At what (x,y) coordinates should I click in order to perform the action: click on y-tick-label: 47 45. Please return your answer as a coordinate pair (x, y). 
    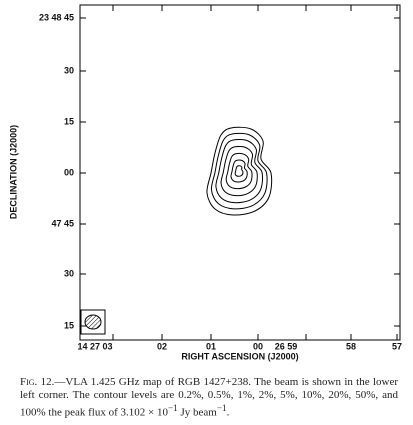
    Looking at the image, I should click on (62, 223).